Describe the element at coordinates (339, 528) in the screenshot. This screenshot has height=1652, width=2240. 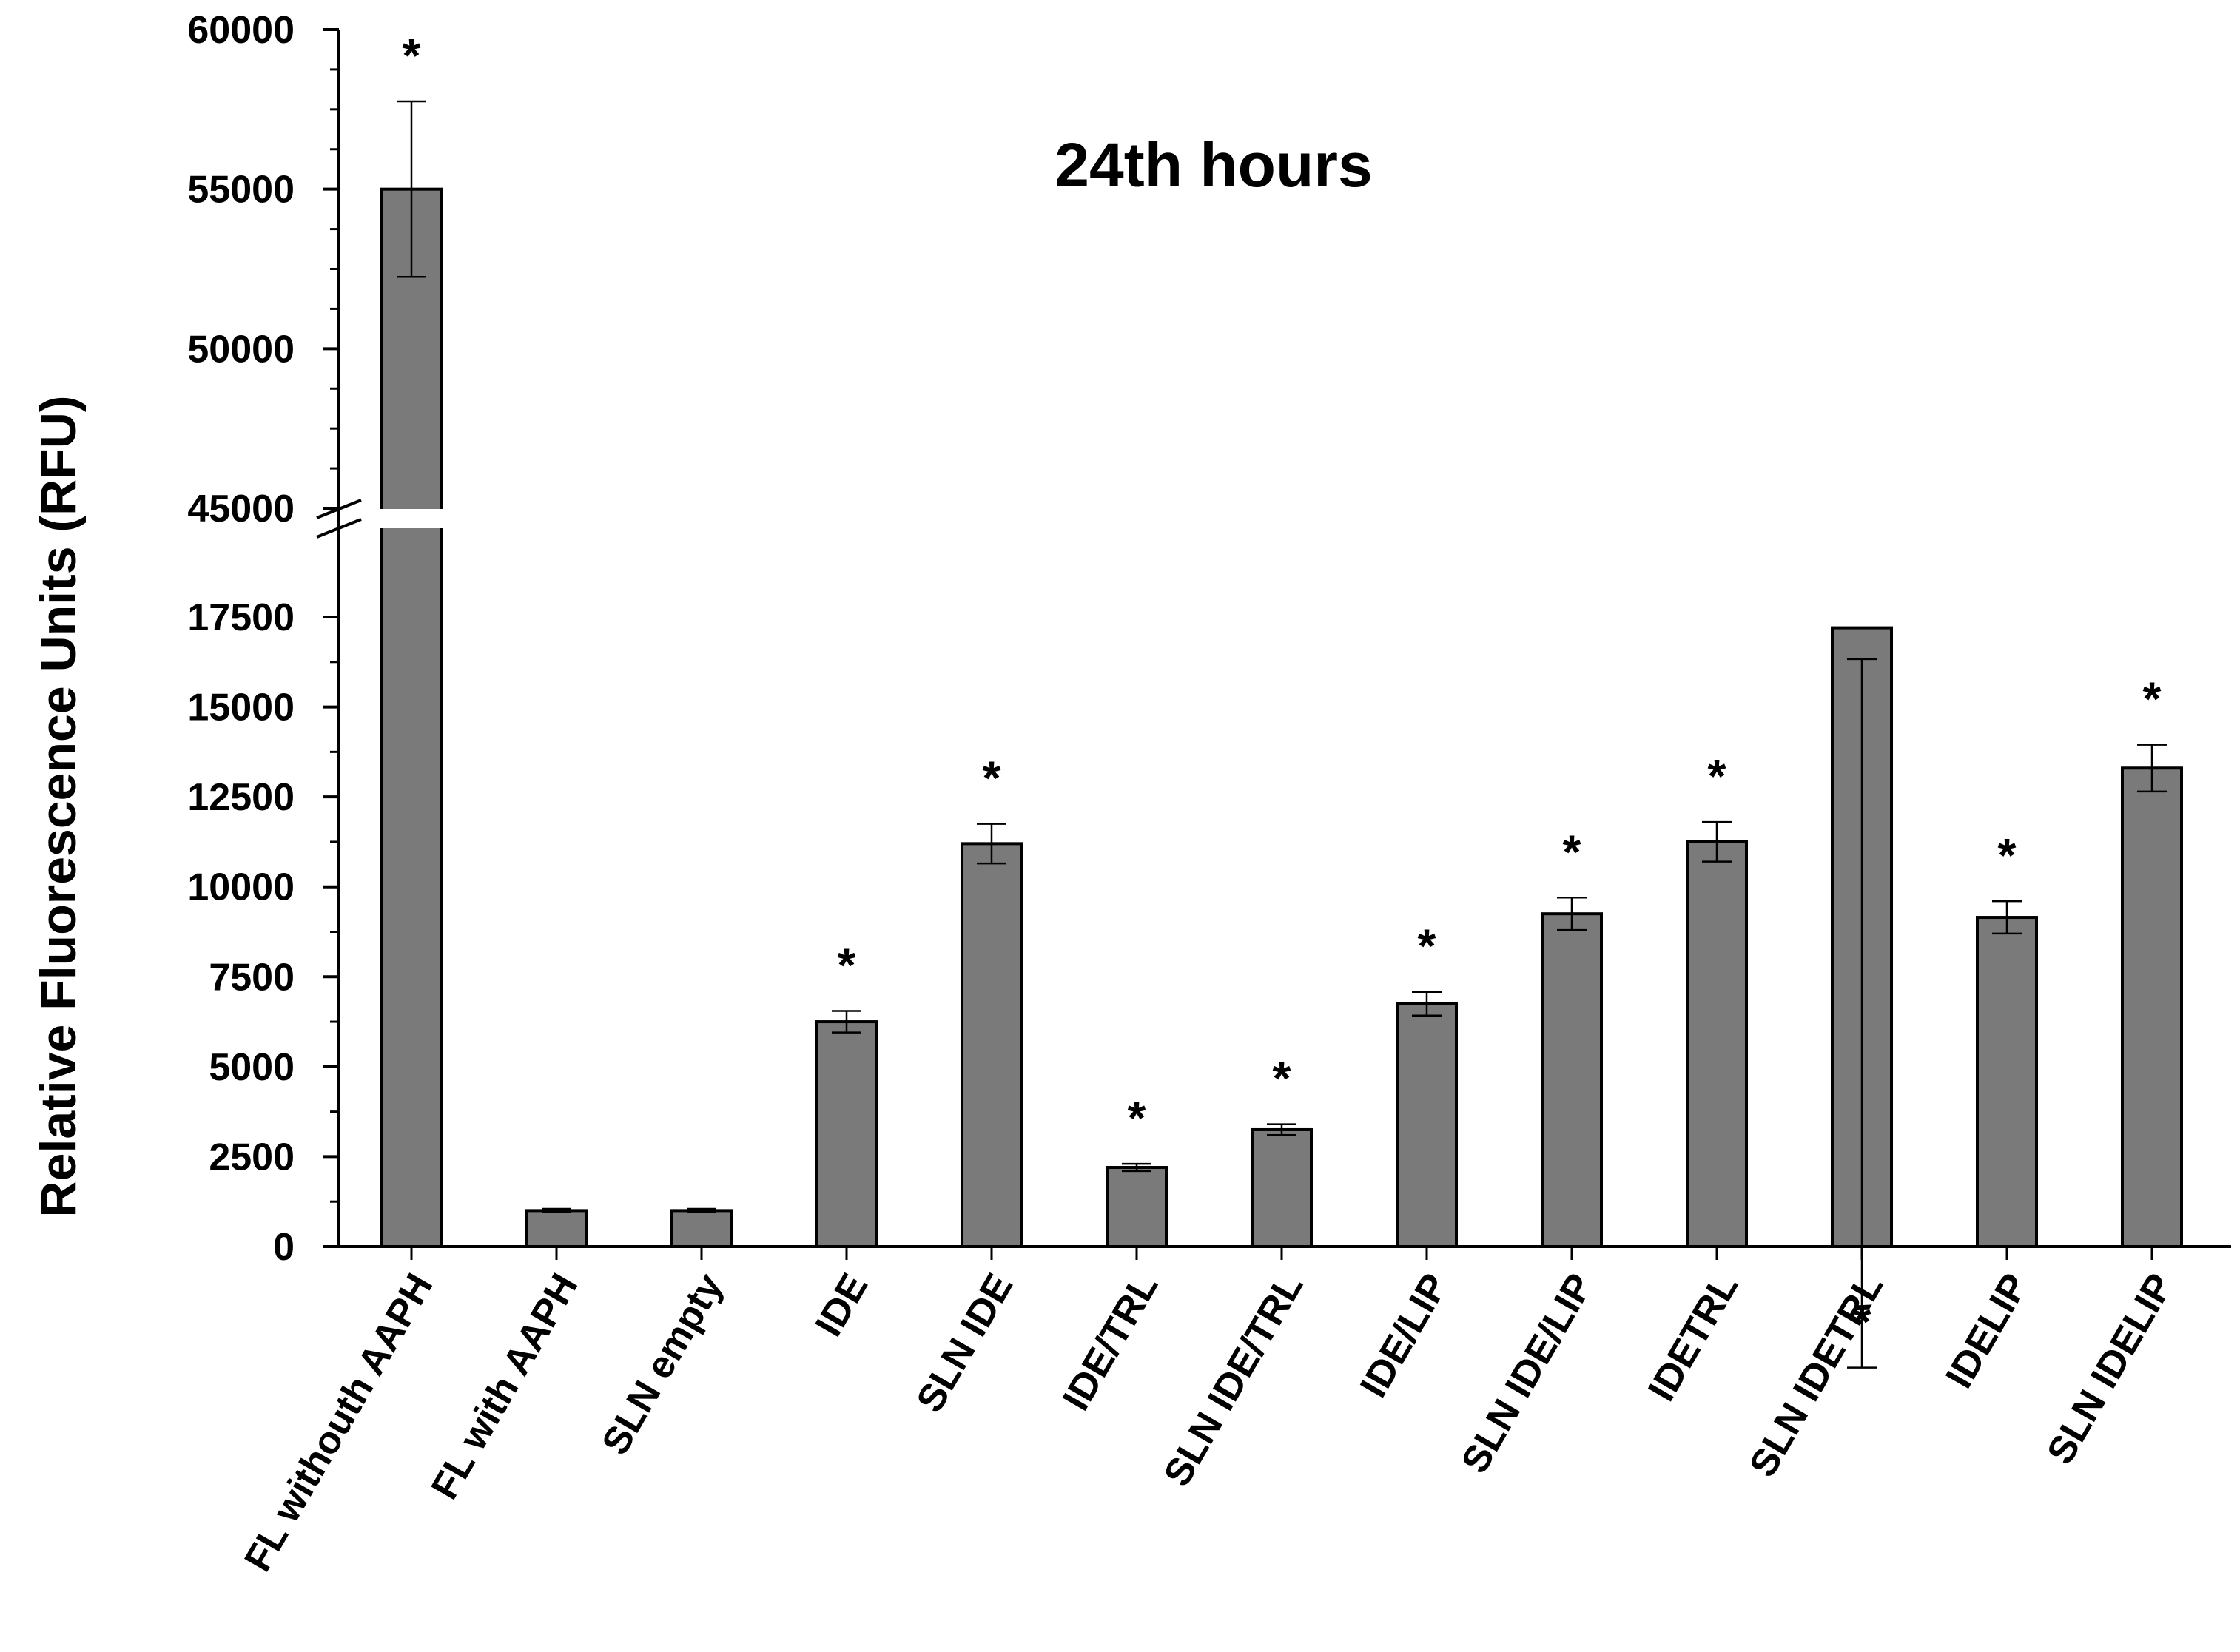
I see `axis-break-mark-lower` at that location.